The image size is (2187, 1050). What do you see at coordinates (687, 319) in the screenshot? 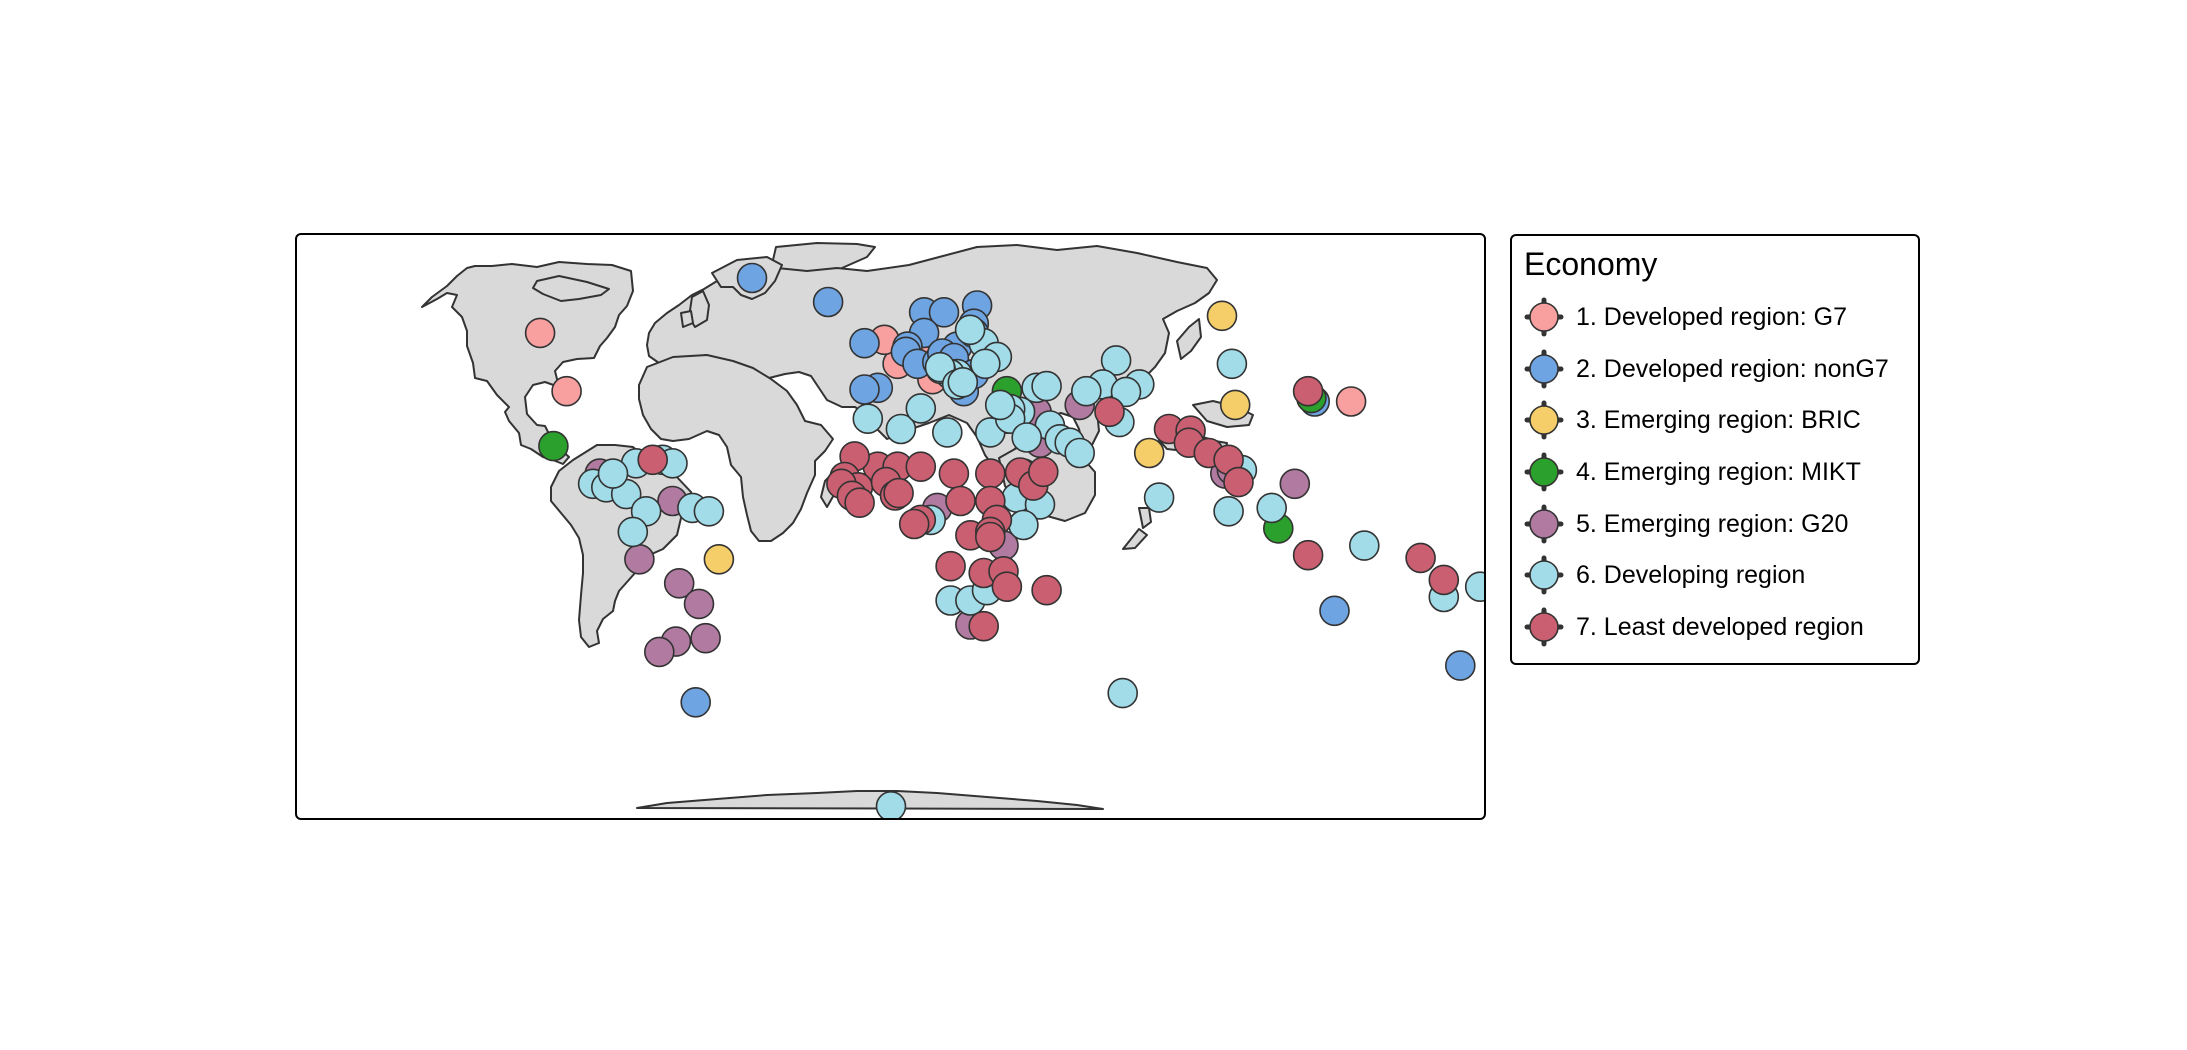
I see `landmass-ireland` at bounding box center [687, 319].